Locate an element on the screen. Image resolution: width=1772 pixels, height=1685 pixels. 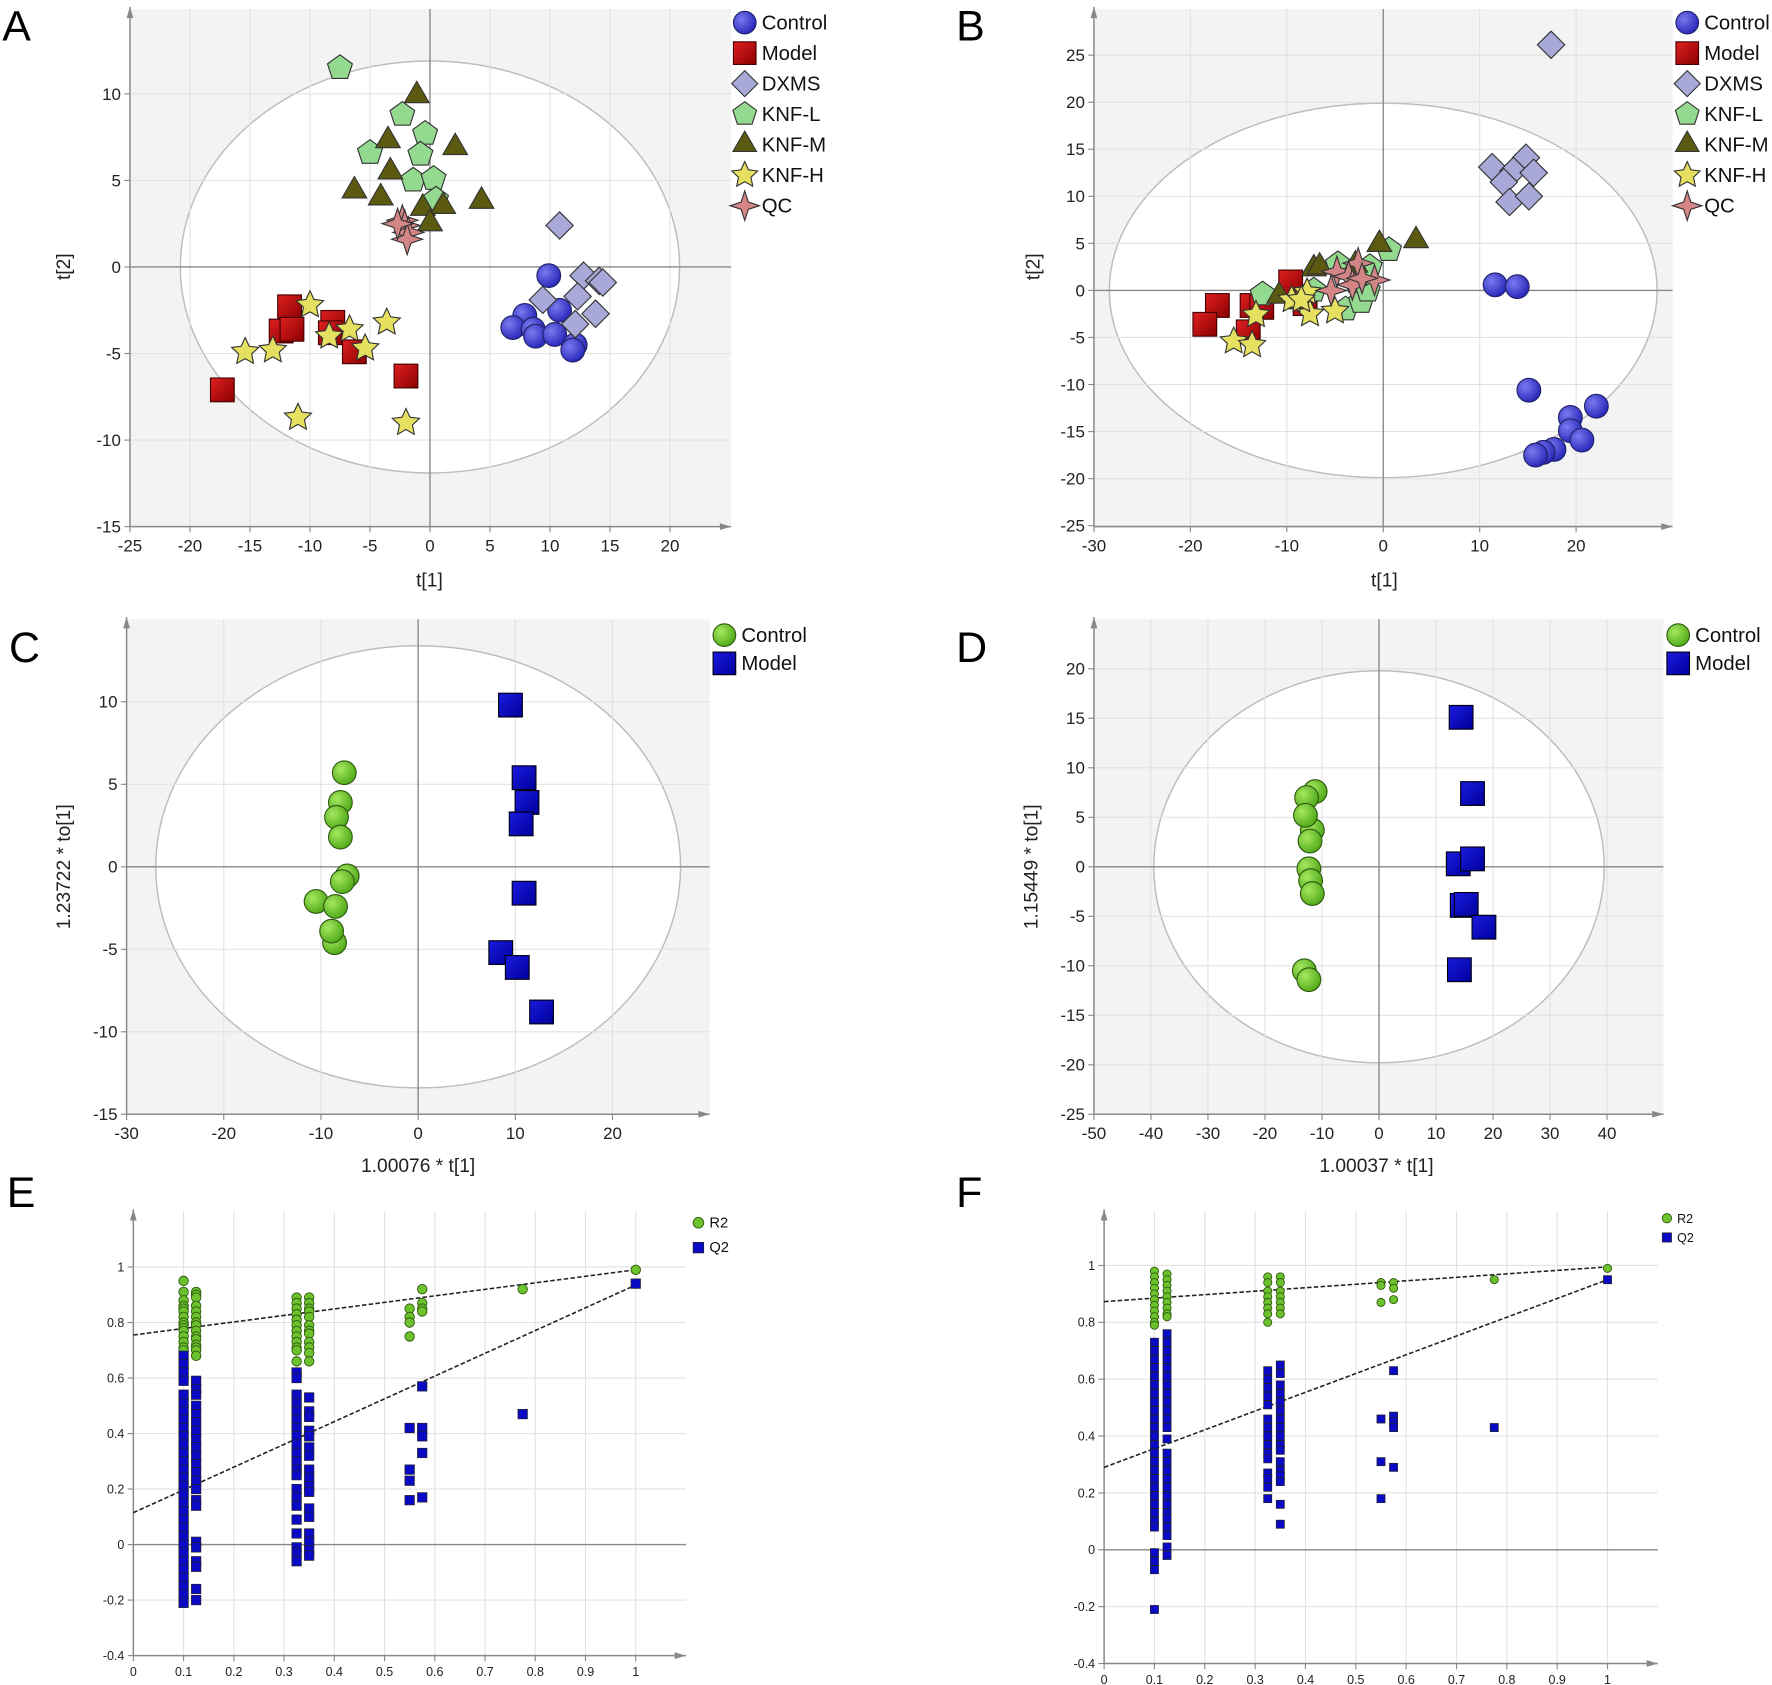
y-tick-label: 10 is located at coordinates (108, 702).